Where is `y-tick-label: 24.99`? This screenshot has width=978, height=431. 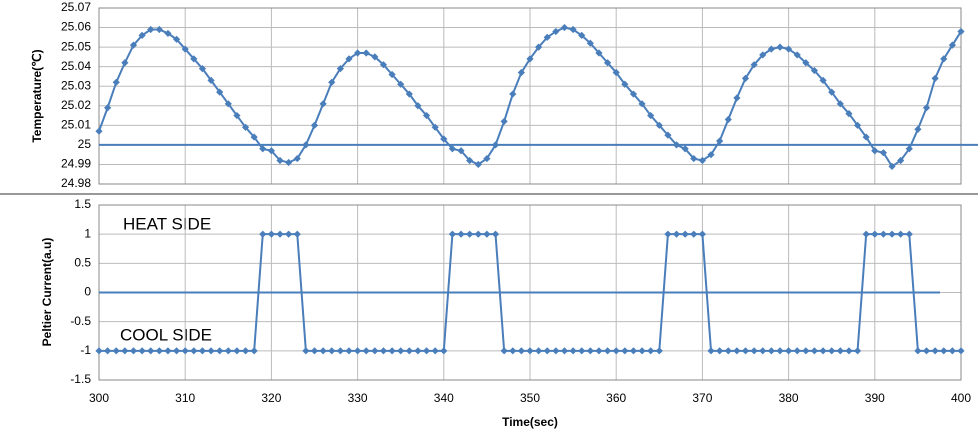
y-tick-label: 24.99 is located at coordinates (76, 164).